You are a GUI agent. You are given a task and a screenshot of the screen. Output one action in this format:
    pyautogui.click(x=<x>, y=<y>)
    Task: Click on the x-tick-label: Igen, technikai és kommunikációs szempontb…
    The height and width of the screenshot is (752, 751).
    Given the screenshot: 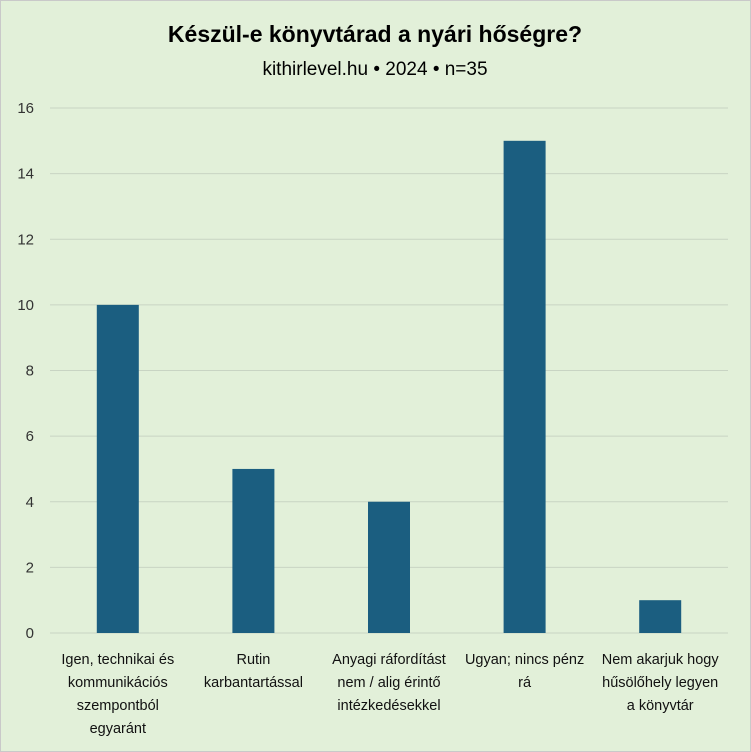 What is the action you would take?
    pyautogui.click(x=117, y=694)
    